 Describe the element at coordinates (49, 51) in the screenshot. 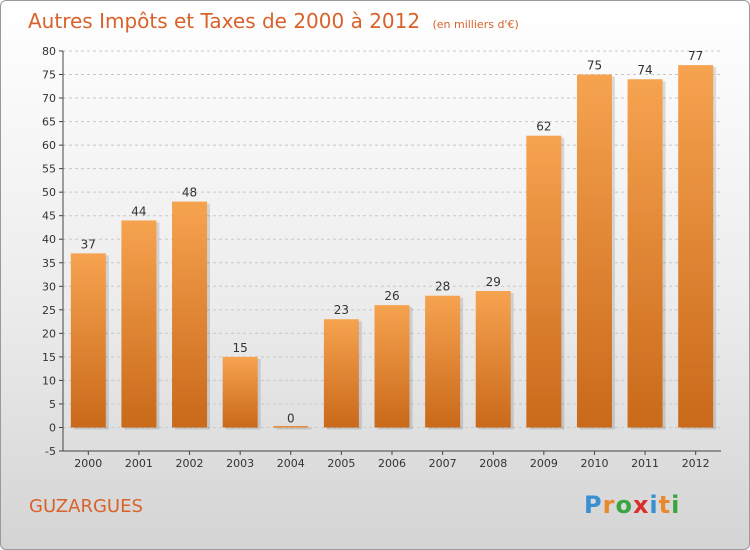

I see `y-tick-label: 80` at that location.